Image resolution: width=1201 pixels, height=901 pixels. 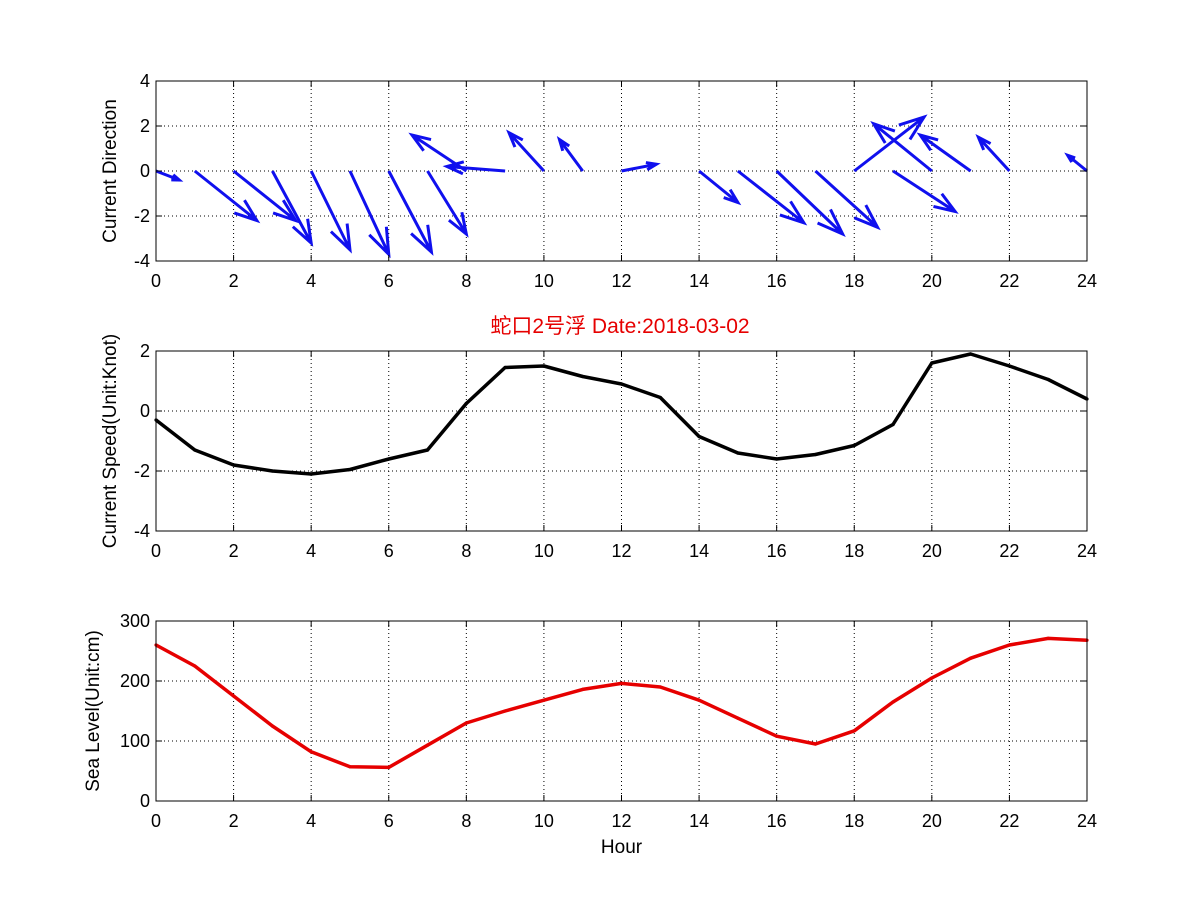 I want to click on y-tick-label: 4, so click(x=145, y=81).